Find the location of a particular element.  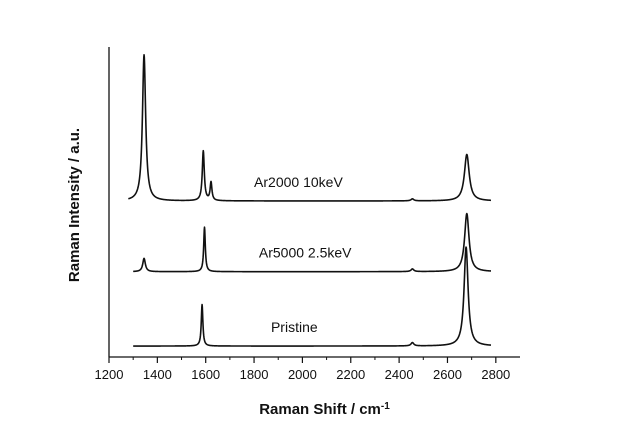

x-tick-marks is located at coordinates (302, 360).